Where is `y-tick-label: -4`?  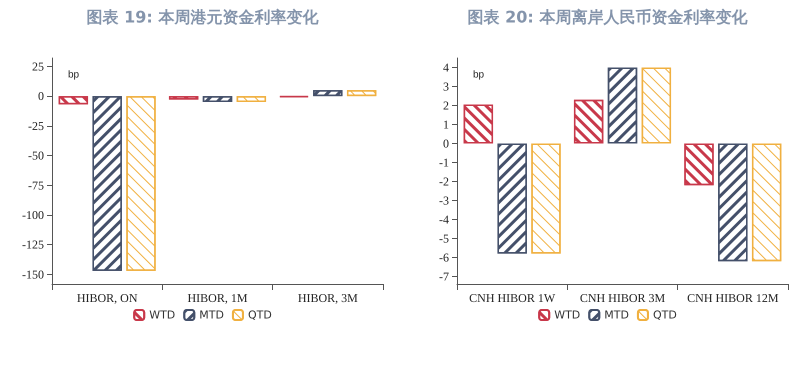
y-tick-label: -4 is located at coordinates (444, 219).